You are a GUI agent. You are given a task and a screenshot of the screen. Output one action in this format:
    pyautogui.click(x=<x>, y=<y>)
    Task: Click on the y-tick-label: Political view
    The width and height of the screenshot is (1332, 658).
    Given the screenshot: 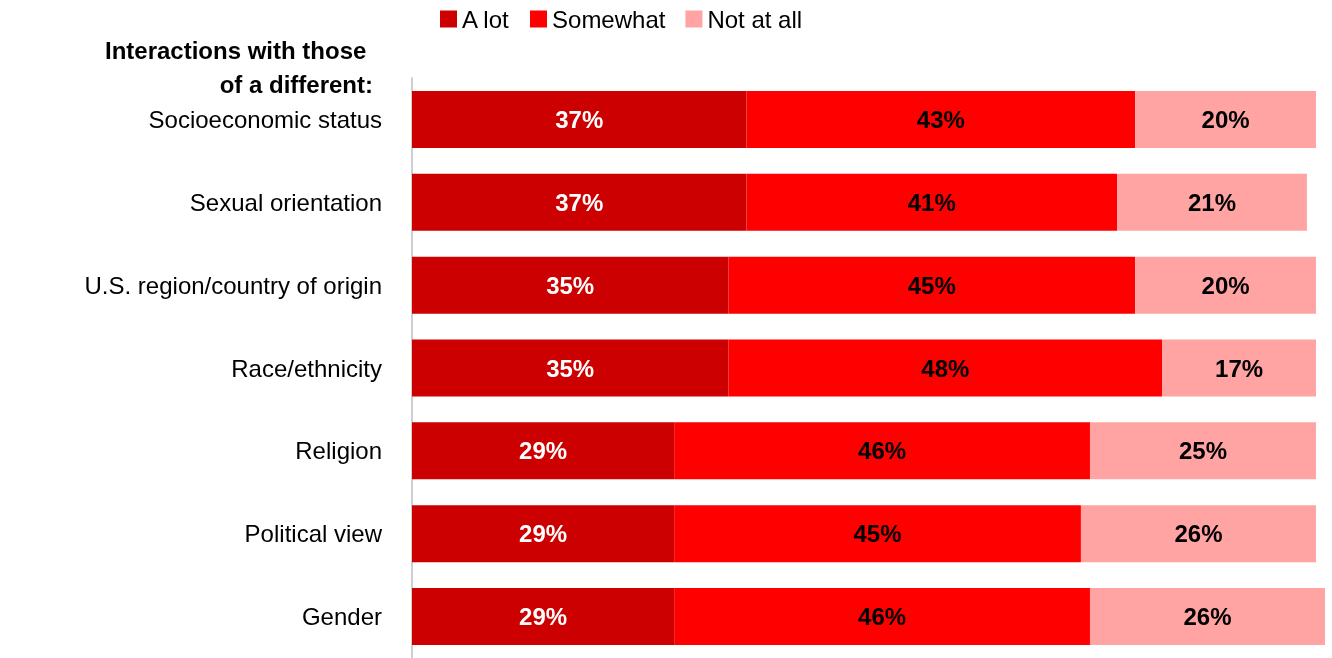 What is the action you would take?
    pyautogui.click(x=313, y=534)
    